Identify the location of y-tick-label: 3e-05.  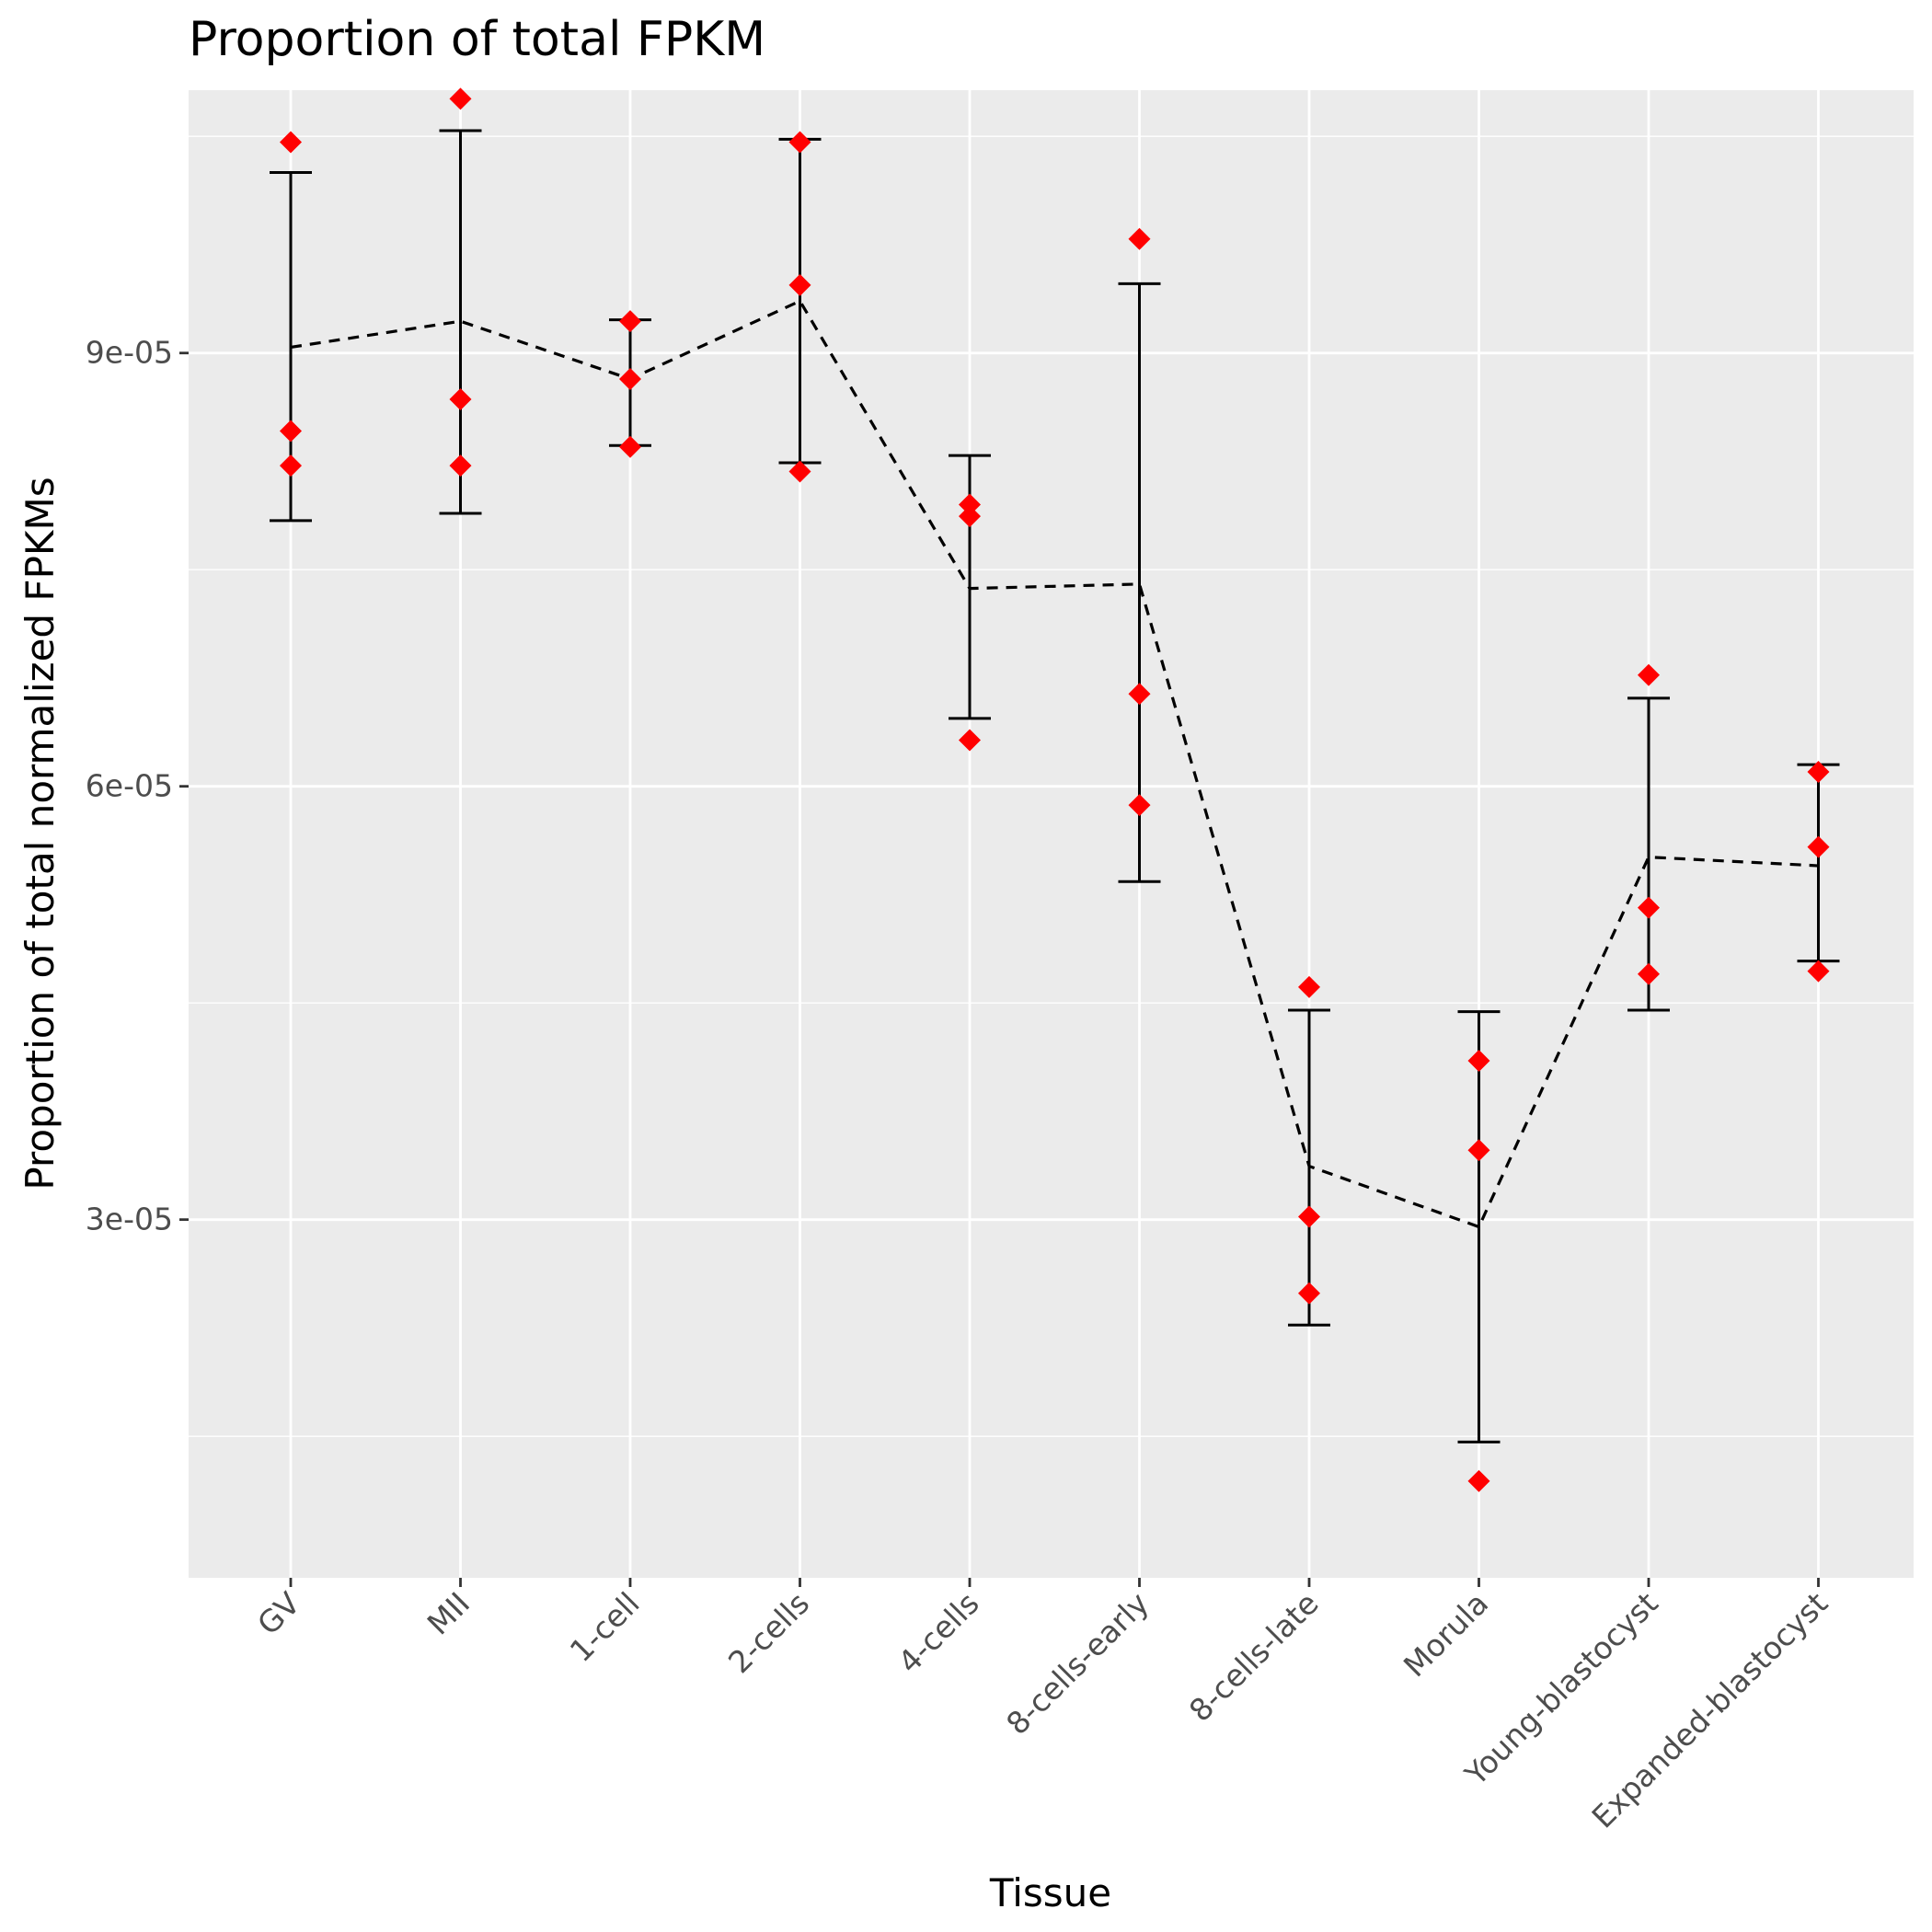
(129, 1219).